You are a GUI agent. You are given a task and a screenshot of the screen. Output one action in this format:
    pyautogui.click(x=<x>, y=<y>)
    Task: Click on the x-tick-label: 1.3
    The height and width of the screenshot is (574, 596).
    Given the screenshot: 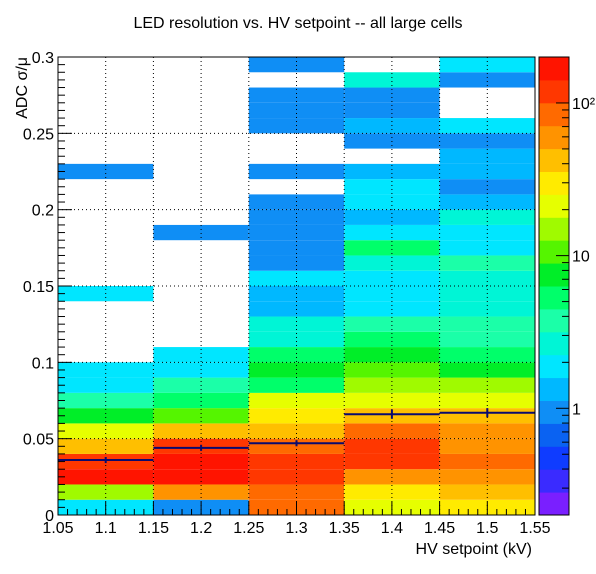 What is the action you would take?
    pyautogui.click(x=296, y=528)
    